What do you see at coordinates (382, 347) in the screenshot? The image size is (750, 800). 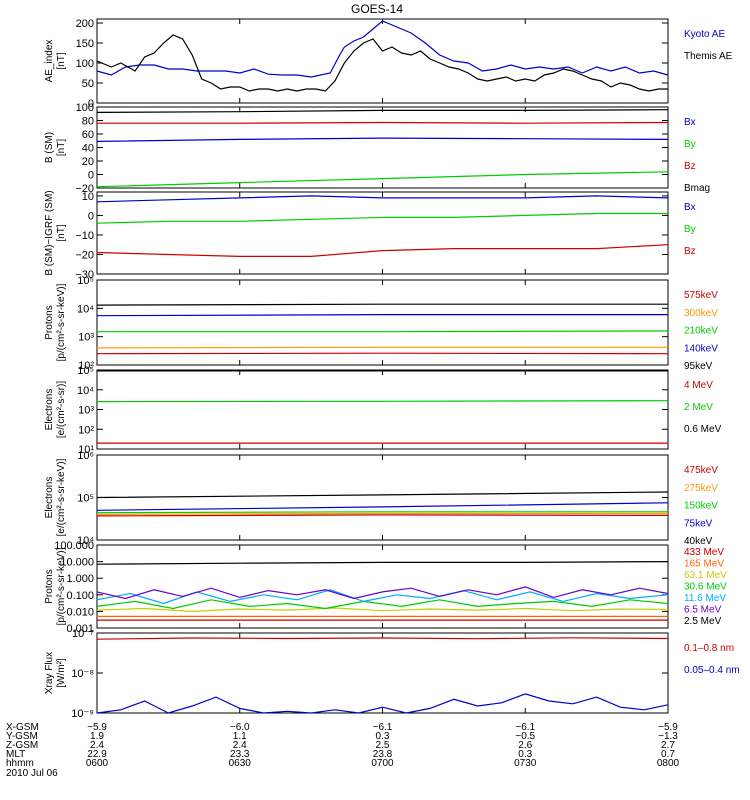 I see `series-line-300kev` at bounding box center [382, 347].